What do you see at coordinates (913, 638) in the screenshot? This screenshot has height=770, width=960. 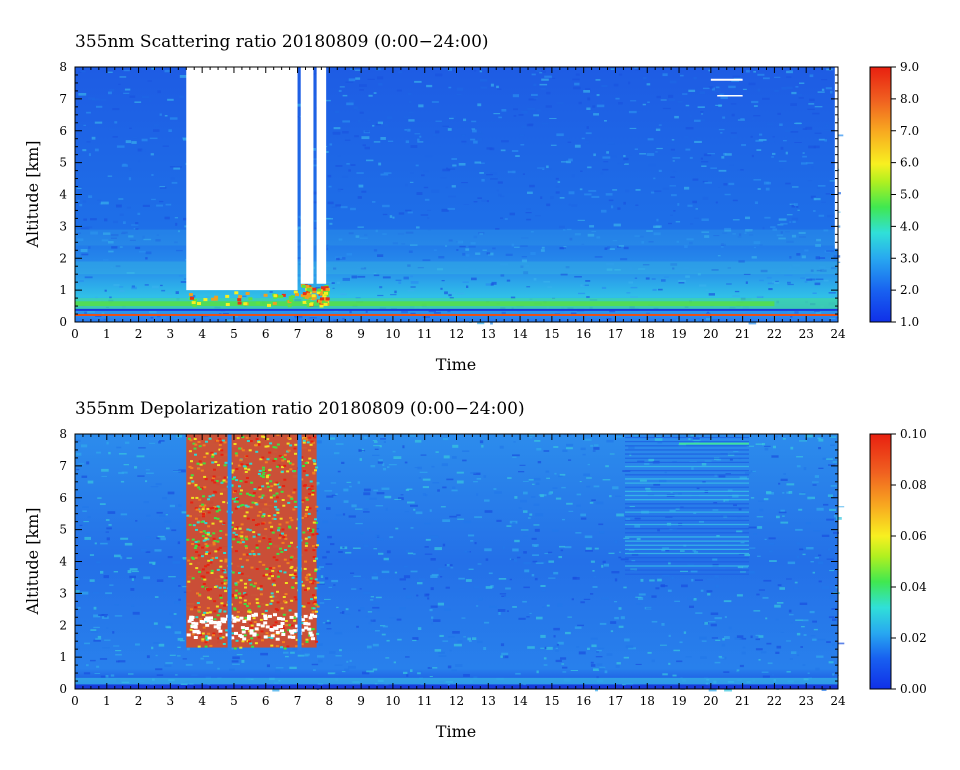 I see `colorbar-tick-label: 0.02` at bounding box center [913, 638].